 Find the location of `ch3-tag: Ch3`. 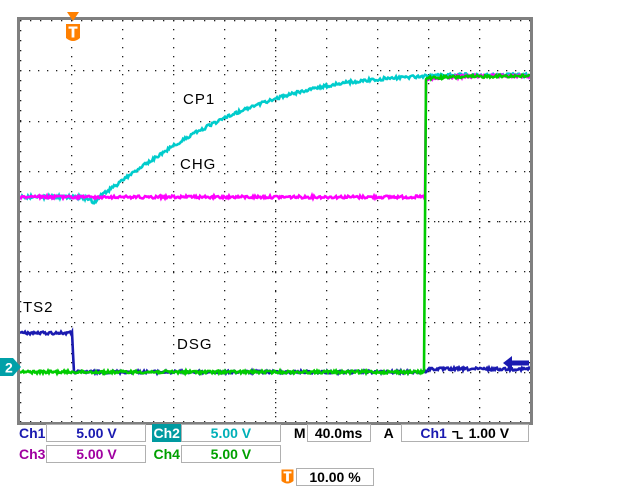

ch3-tag: Ch3 is located at coordinates (32, 454).